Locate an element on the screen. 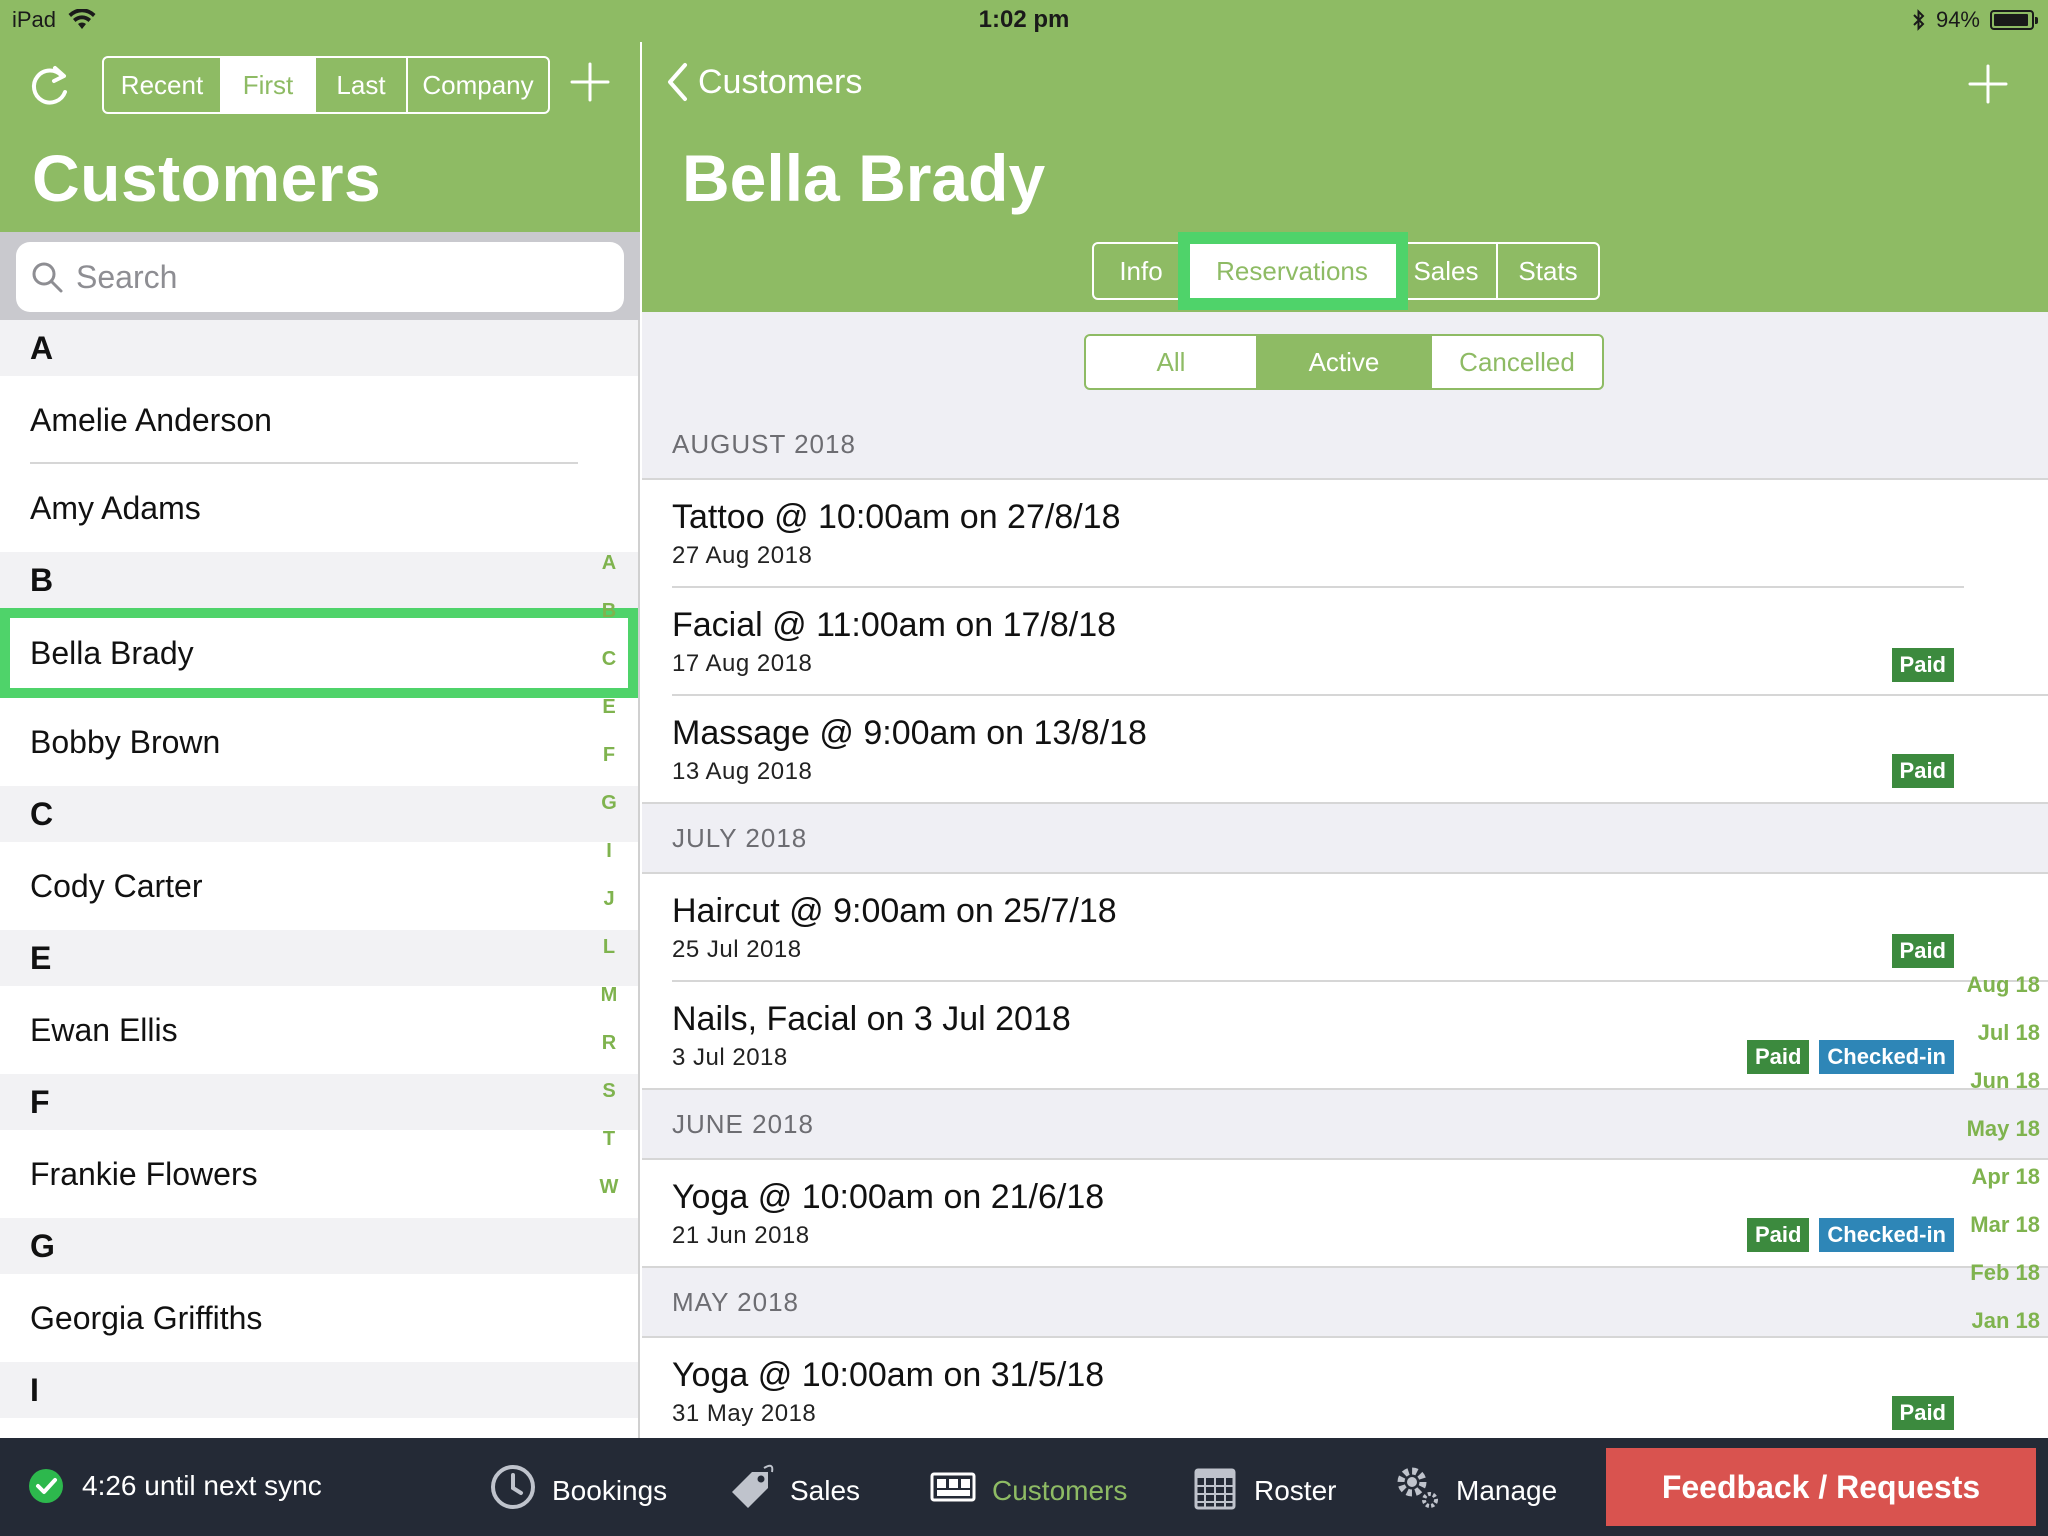  battery-icon is located at coordinates (2014, 20).